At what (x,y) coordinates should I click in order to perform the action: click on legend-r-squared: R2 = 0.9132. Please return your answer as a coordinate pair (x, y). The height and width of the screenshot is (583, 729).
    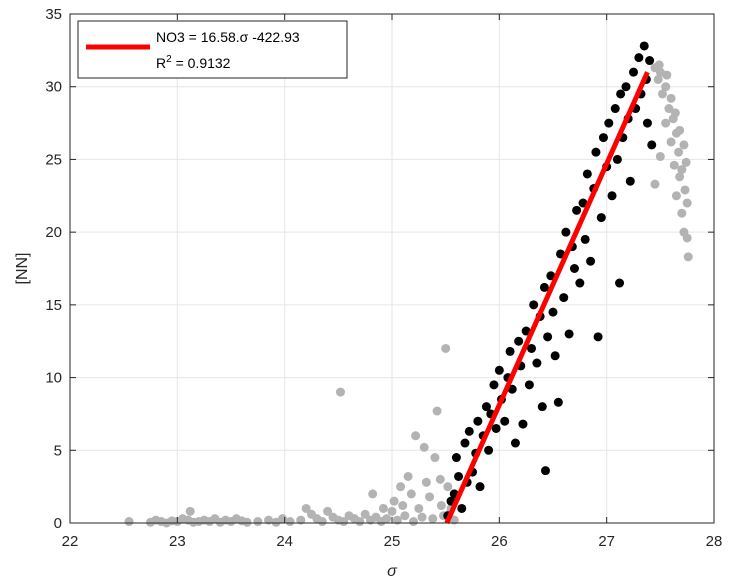
    Looking at the image, I should click on (193, 62).